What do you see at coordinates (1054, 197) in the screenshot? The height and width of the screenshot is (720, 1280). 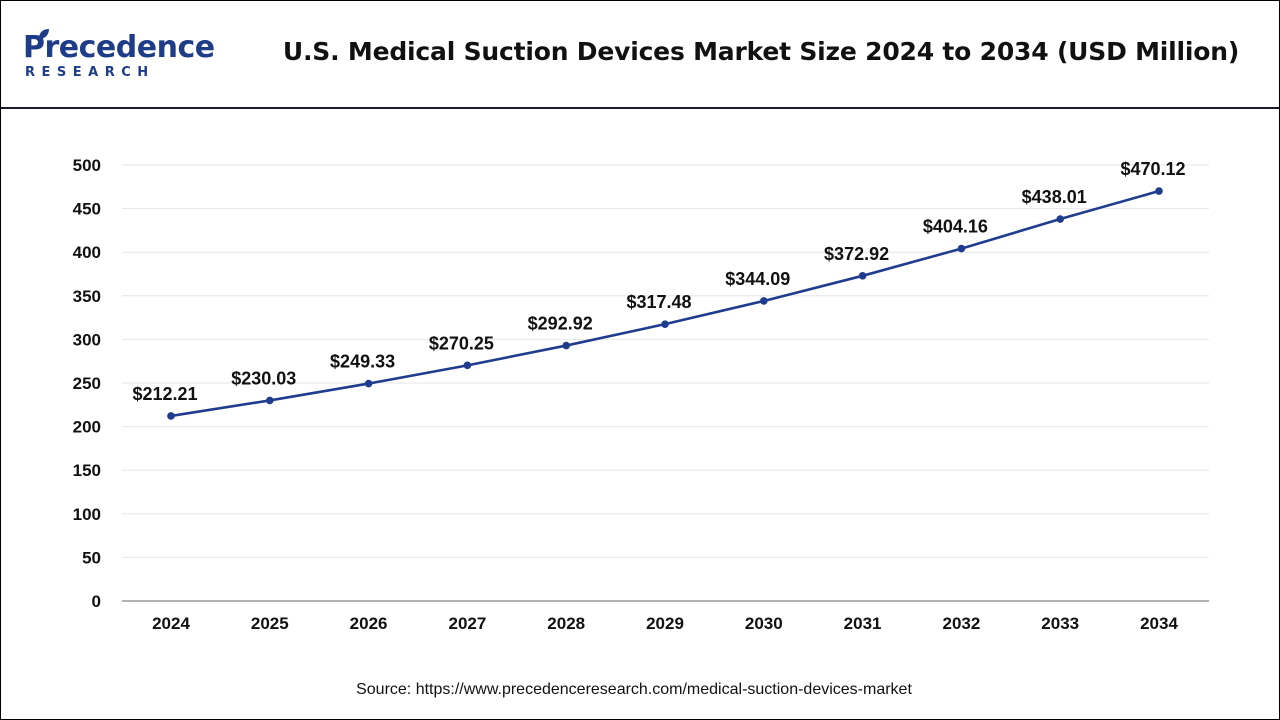 I see `data-label-2033: $438.01` at bounding box center [1054, 197].